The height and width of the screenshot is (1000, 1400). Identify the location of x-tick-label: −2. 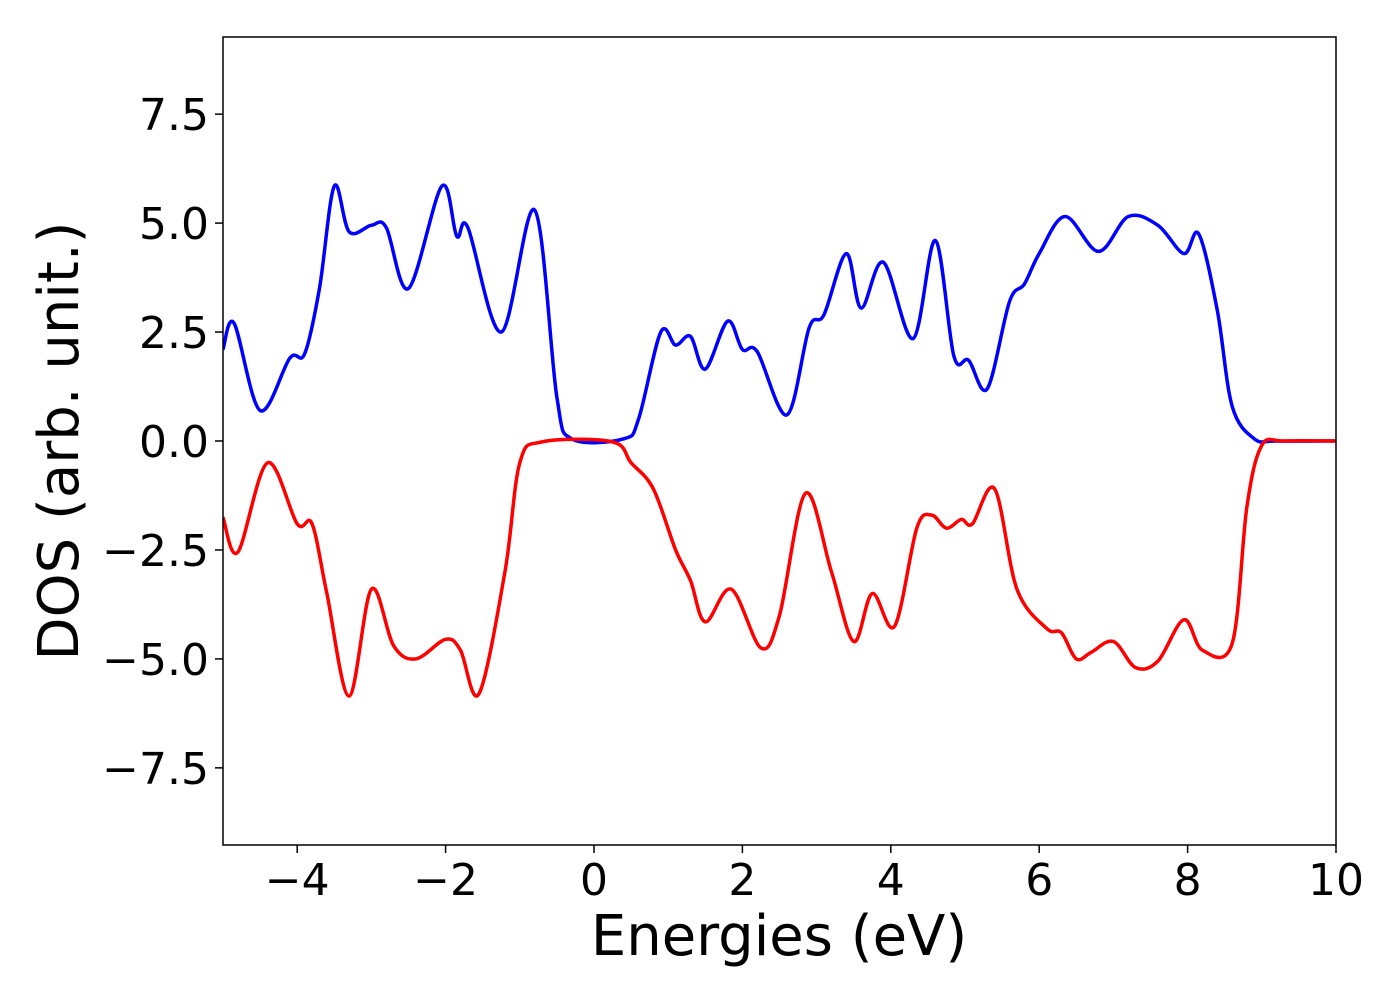
(445, 880).